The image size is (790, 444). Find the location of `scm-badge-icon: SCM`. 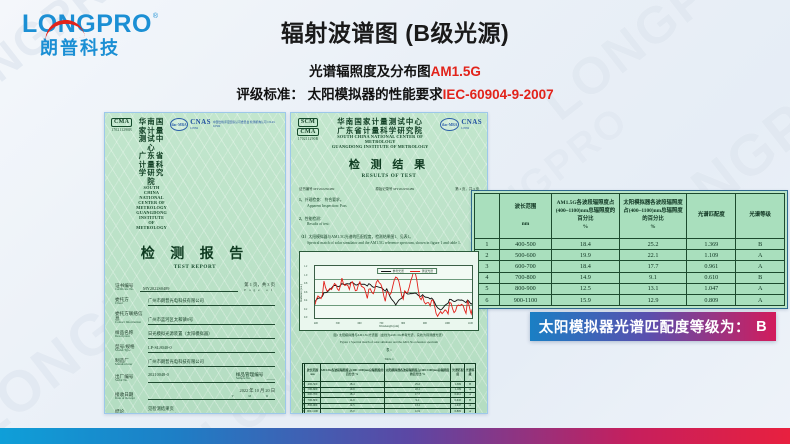

scm-badge-icon: SCM is located at coordinates (308, 122).